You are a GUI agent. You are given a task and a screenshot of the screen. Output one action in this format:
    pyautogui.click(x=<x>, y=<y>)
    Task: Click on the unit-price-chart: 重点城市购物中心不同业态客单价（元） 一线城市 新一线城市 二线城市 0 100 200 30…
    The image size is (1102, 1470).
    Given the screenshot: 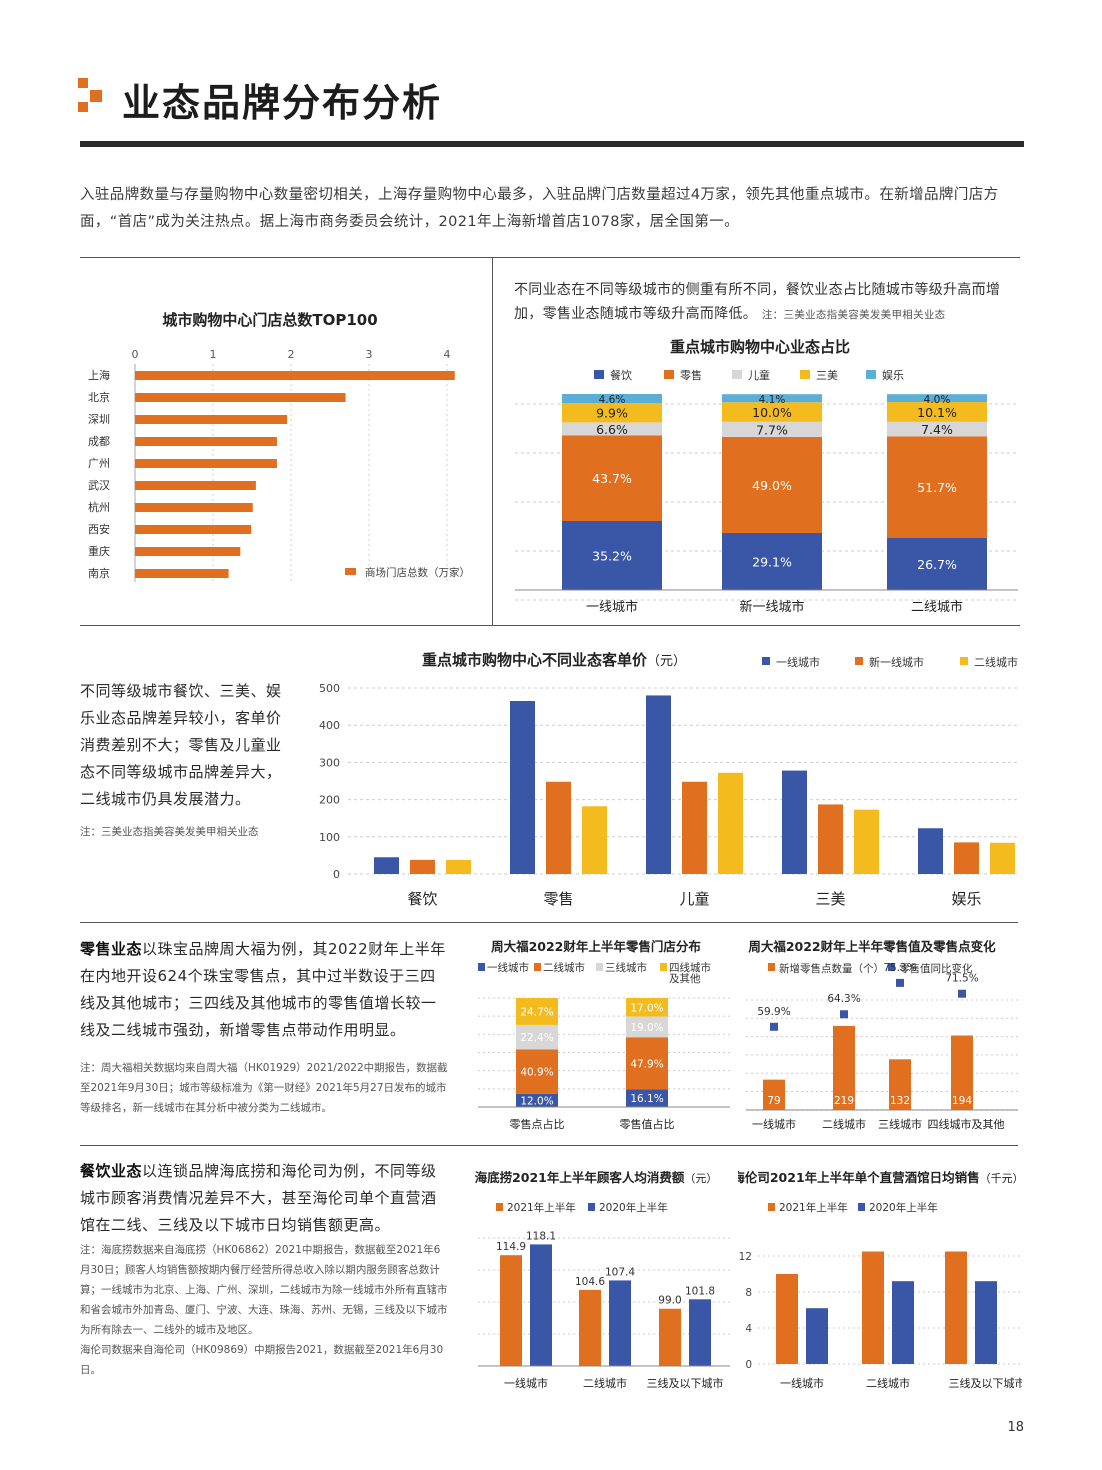 What is the action you would take?
    pyautogui.click(x=669, y=779)
    